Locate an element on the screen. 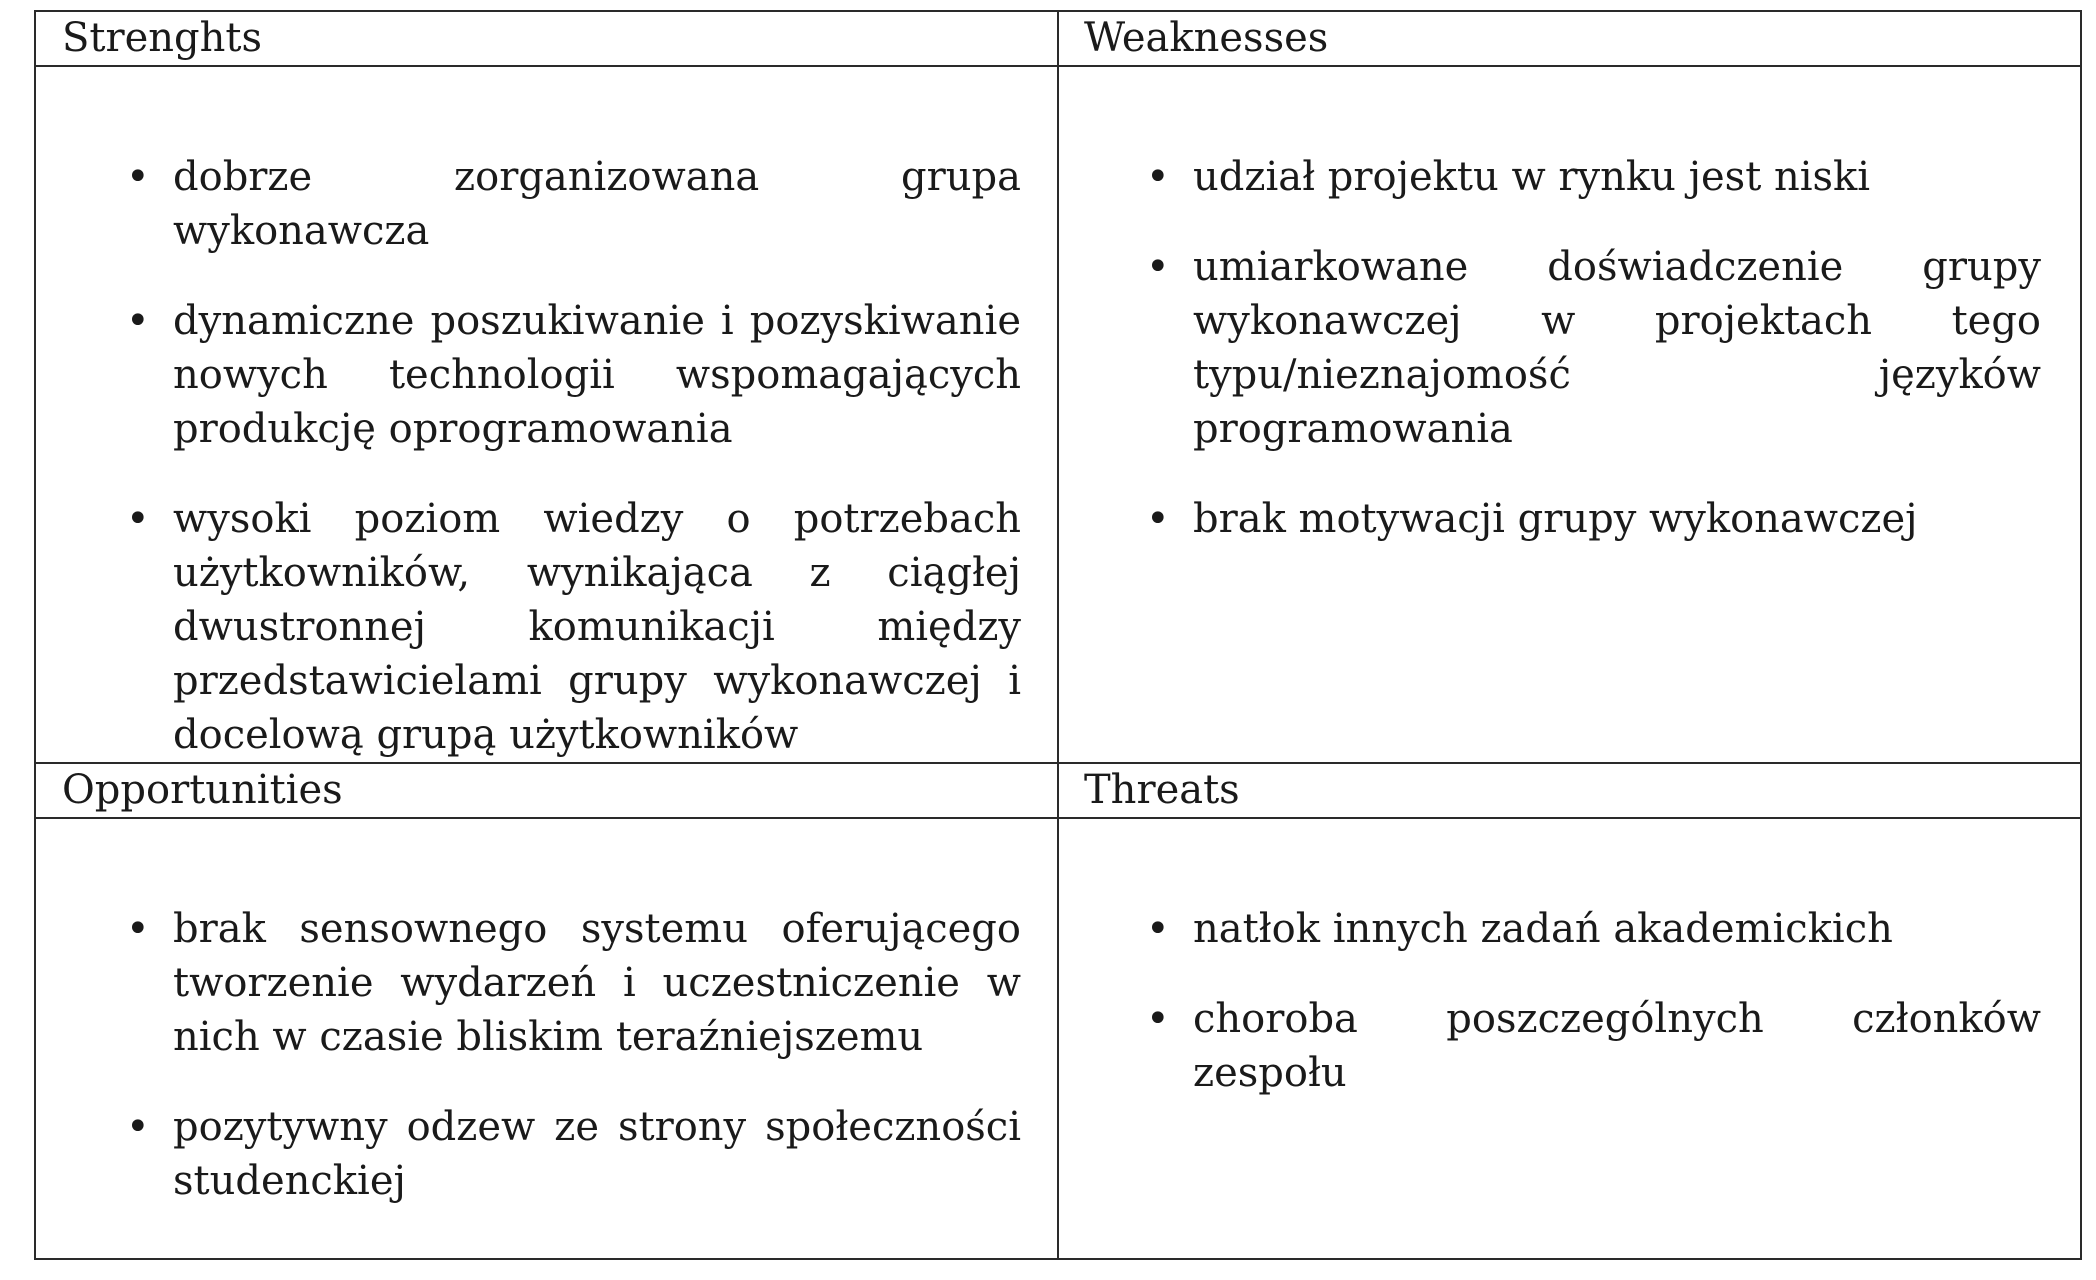  list-item: • udział projektu w rynku jest niski is located at coordinates (1593, 177).